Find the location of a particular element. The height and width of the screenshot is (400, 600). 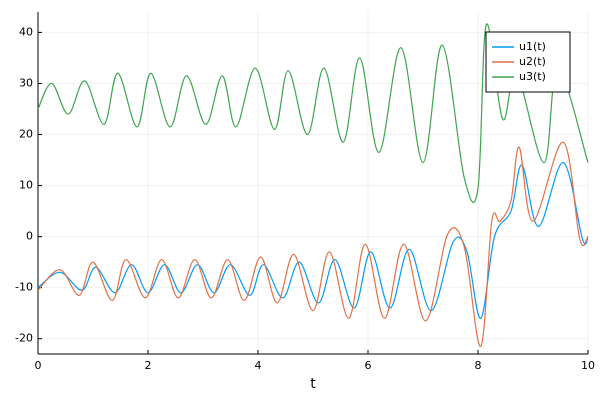

legend-label: u1(t) is located at coordinates (532, 46).